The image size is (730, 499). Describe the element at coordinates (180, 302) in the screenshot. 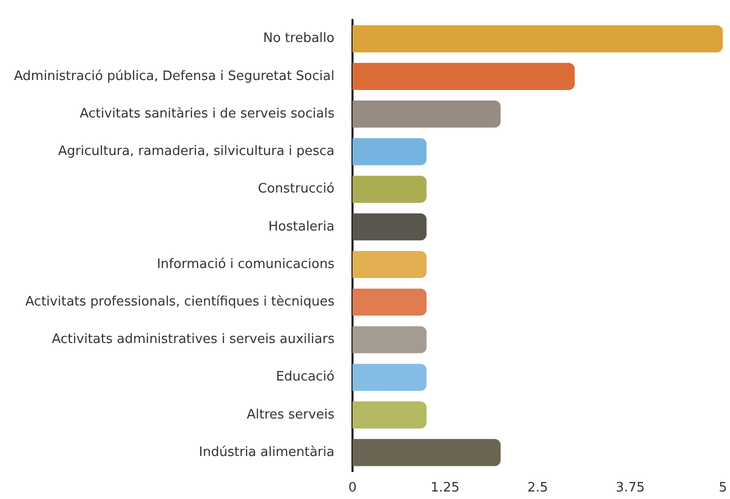

I see `y-tick-label: Activitats professionals, científiques i tècniques` at that location.